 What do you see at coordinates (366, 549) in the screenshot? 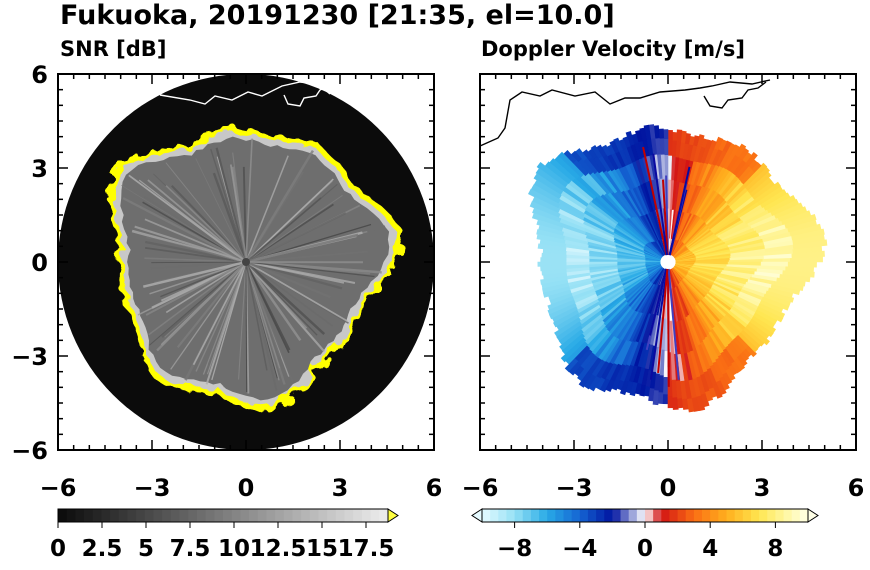
I see `colorbar-tick-label: 17.5` at bounding box center [366, 549].